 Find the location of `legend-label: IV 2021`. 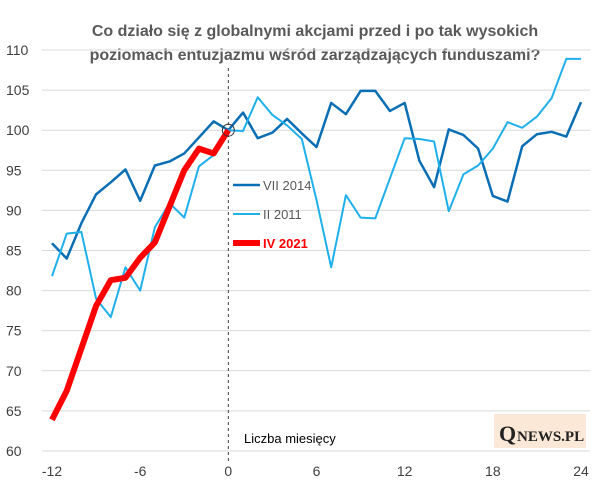

legend-label: IV 2021 is located at coordinates (285, 243).